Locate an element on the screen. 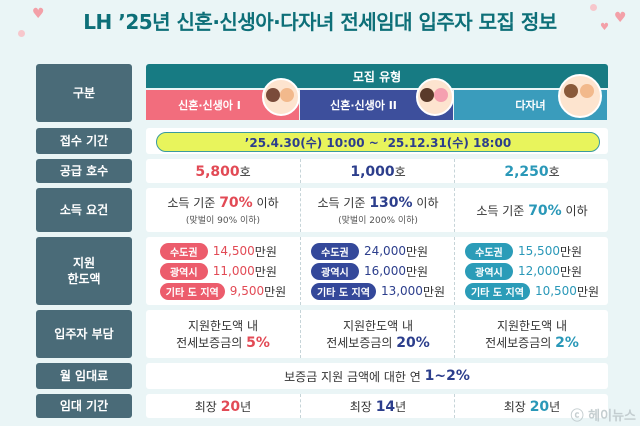 Image resolution: width=640 pixels, height=426 pixels. income-value: 130% is located at coordinates (391, 203).